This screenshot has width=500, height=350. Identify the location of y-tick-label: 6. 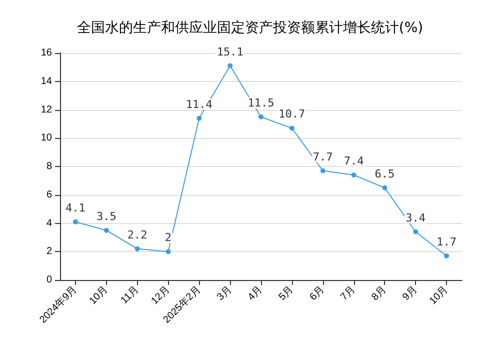
(49, 194).